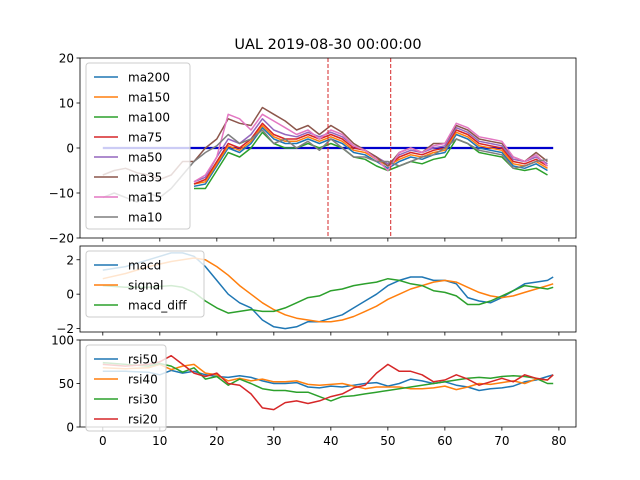  What do you see at coordinates (143, 380) in the screenshot?
I see `legend-label-rsi40: rsi40` at bounding box center [143, 380].